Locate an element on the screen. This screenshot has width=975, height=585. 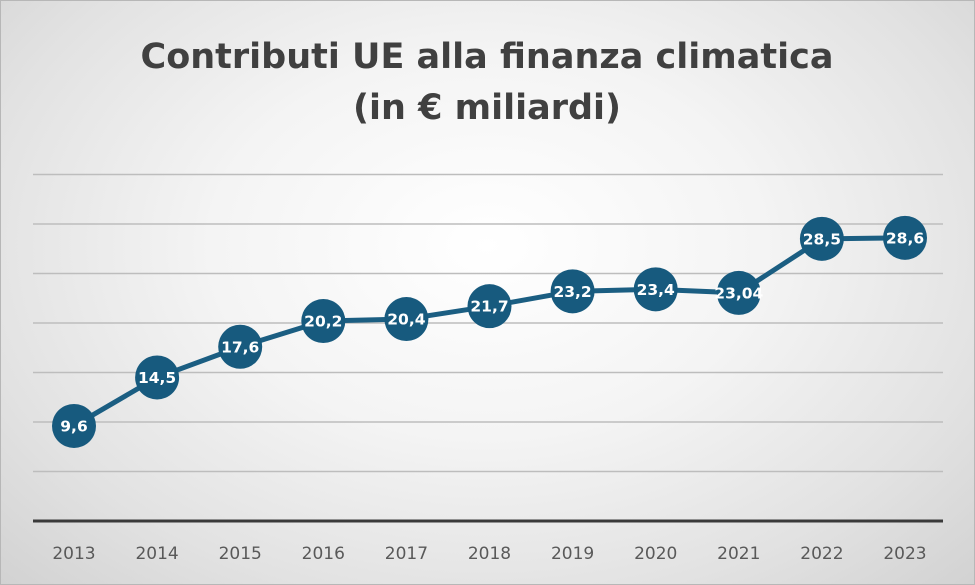
data-label: 20,4 is located at coordinates (406, 320).